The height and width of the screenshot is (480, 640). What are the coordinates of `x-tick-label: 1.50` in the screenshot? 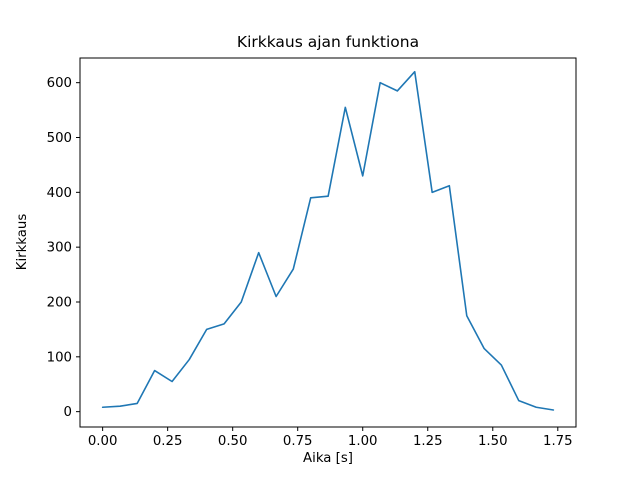 It's located at (493, 441).